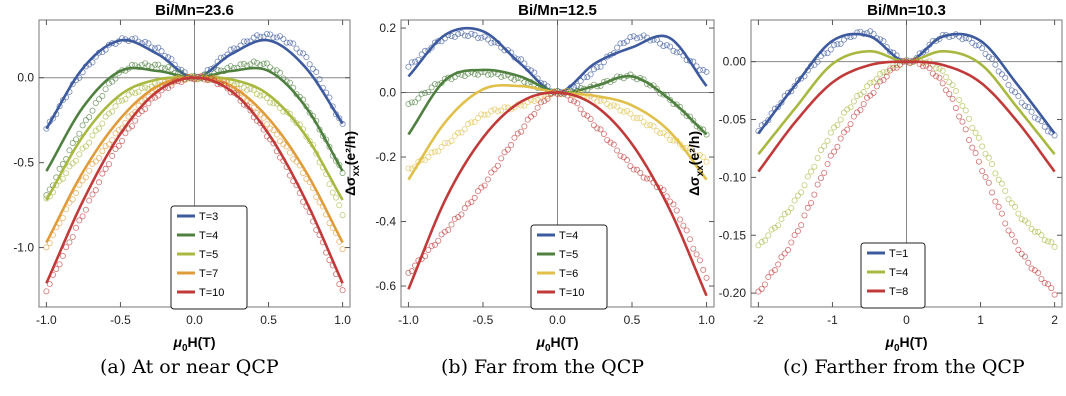 Image resolution: width=1066 pixels, height=396 pixels. Describe the element at coordinates (23, 163) in the screenshot. I see `y-tick-label: -0.5` at that location.